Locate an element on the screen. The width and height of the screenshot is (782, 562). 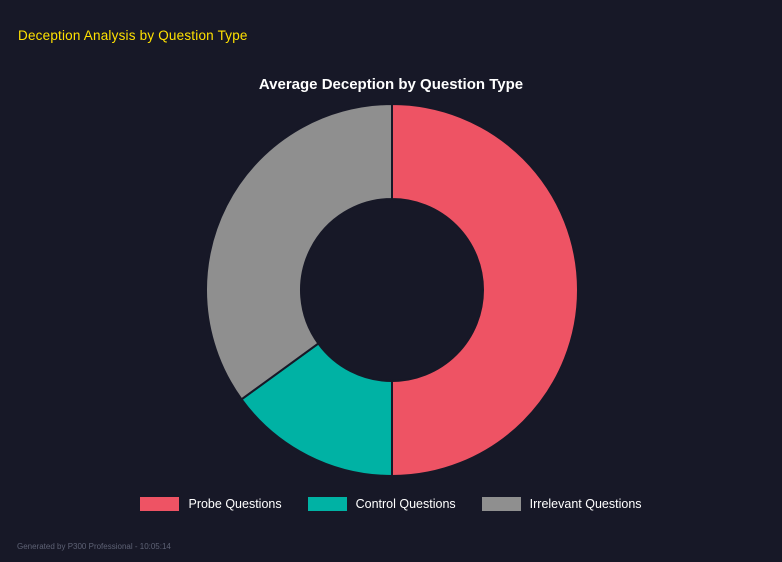
legend-item-control: Control Questions is located at coordinates (381, 504).